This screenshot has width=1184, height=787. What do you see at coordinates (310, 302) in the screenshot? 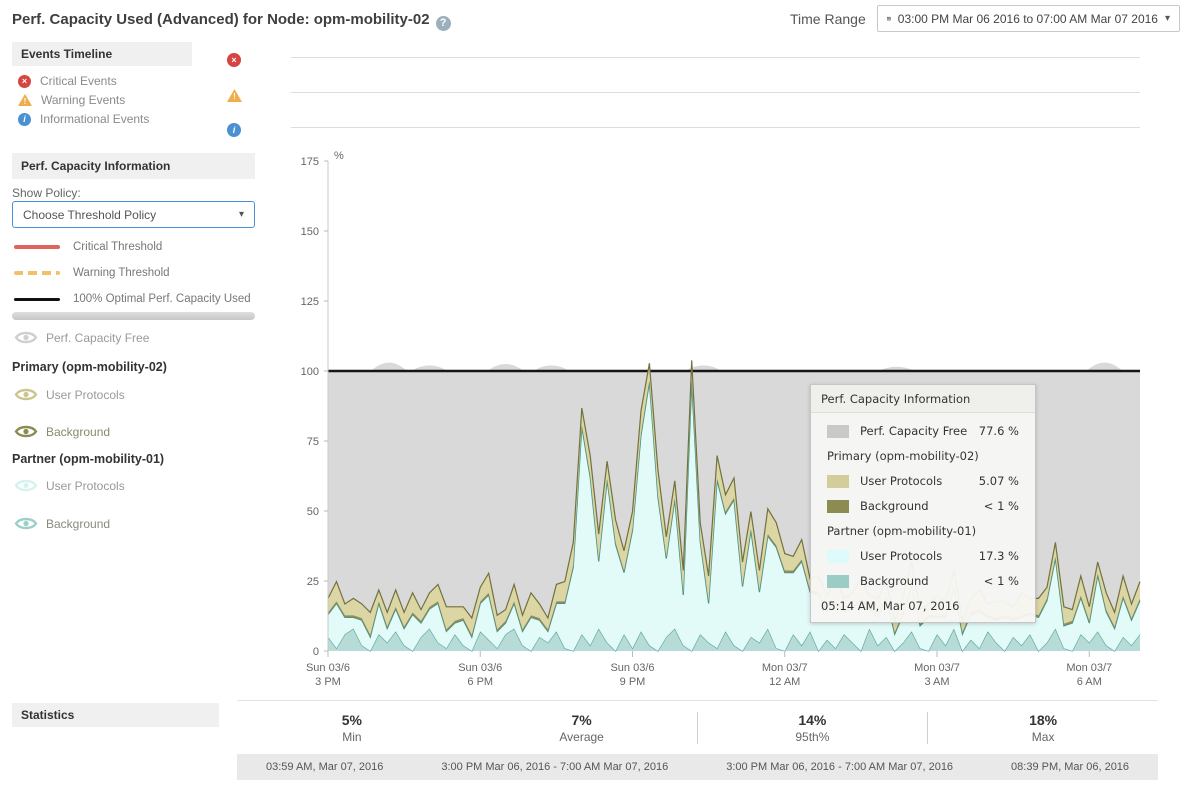
I see `svg-text: 125` at bounding box center [310, 302].